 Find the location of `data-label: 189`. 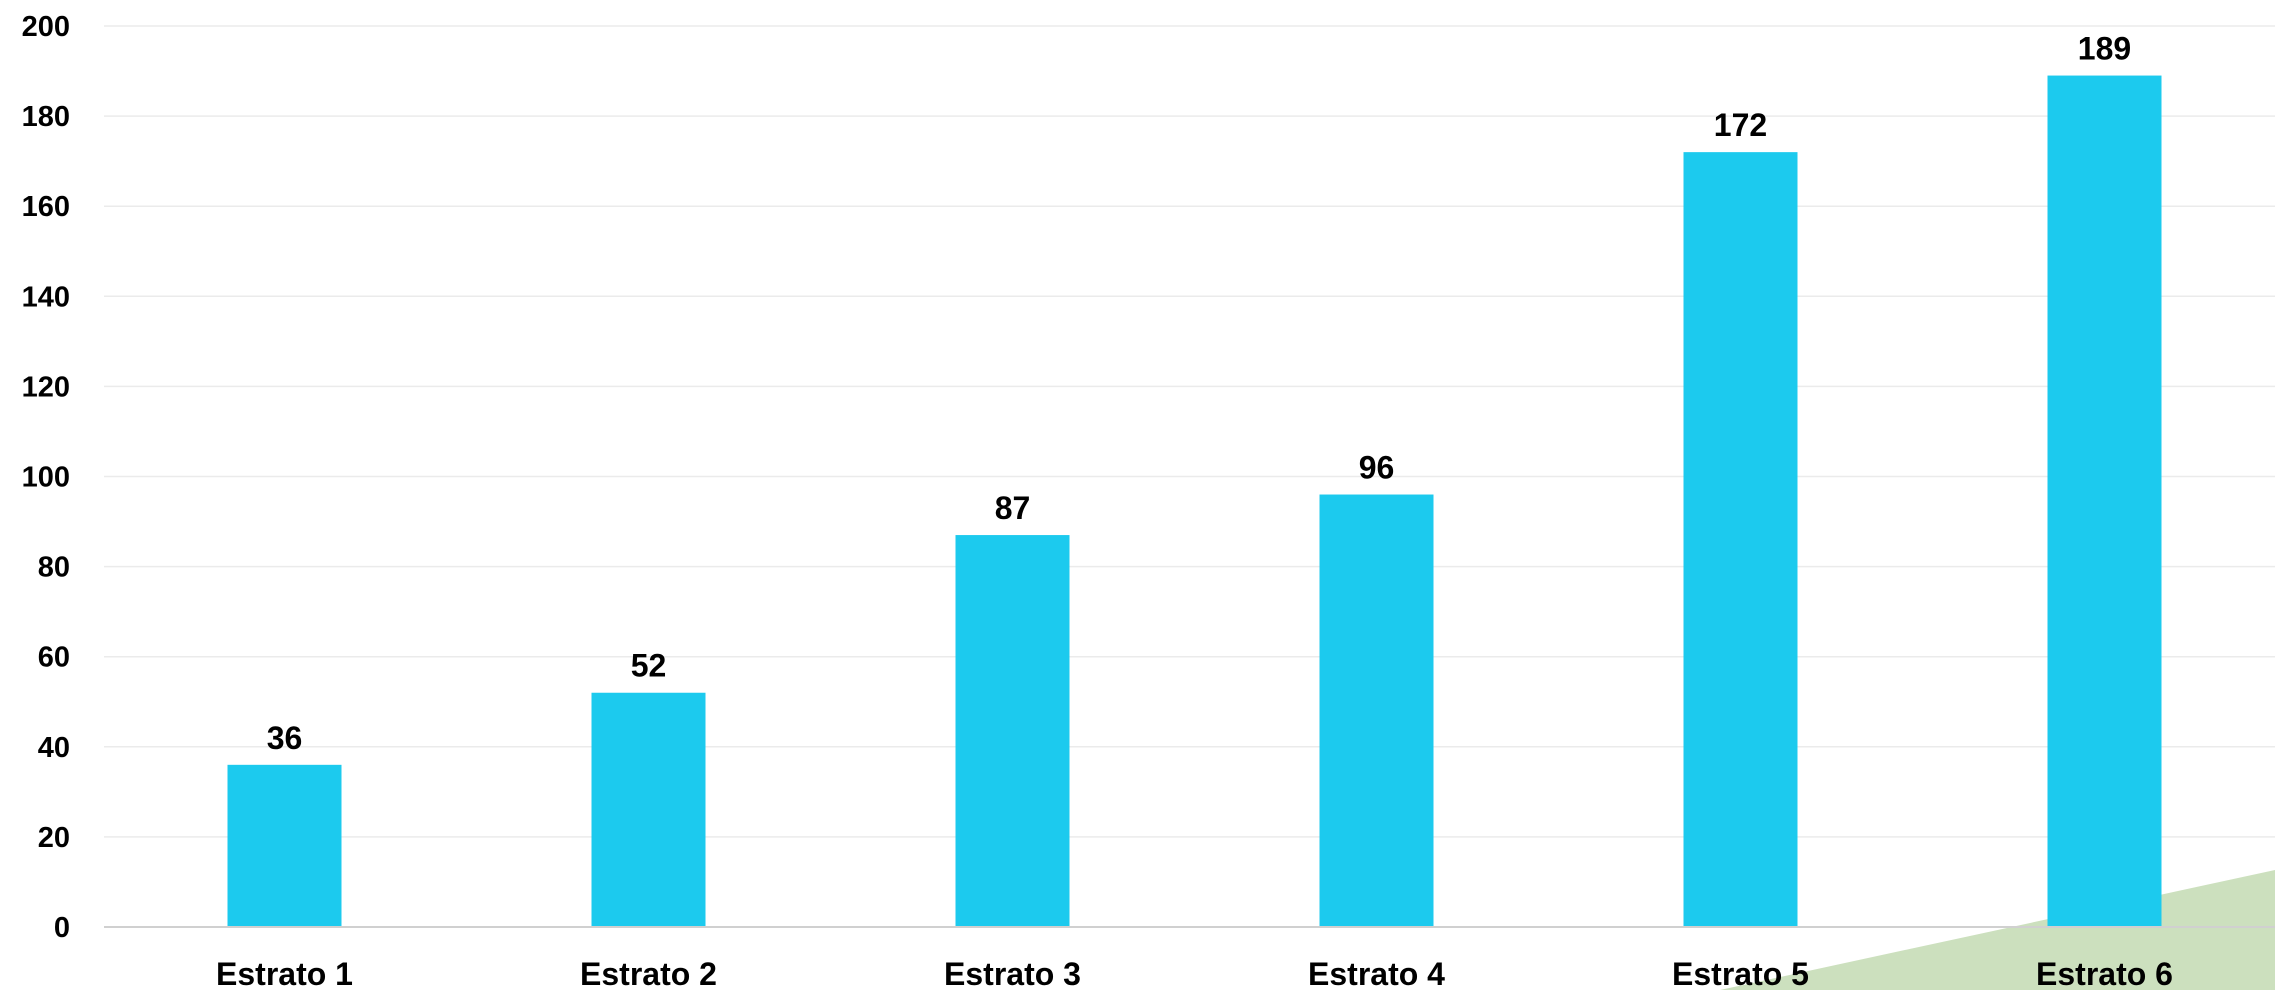

data-label: 189 is located at coordinates (2104, 49).